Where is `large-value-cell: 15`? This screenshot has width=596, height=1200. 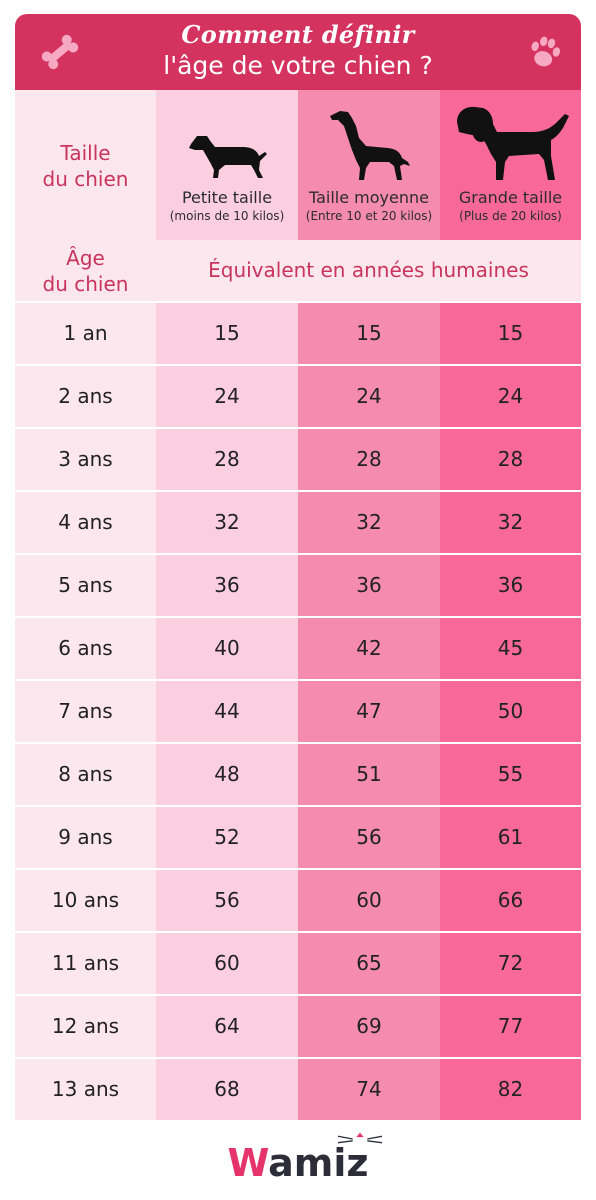
large-value-cell: 15 is located at coordinates (510, 333).